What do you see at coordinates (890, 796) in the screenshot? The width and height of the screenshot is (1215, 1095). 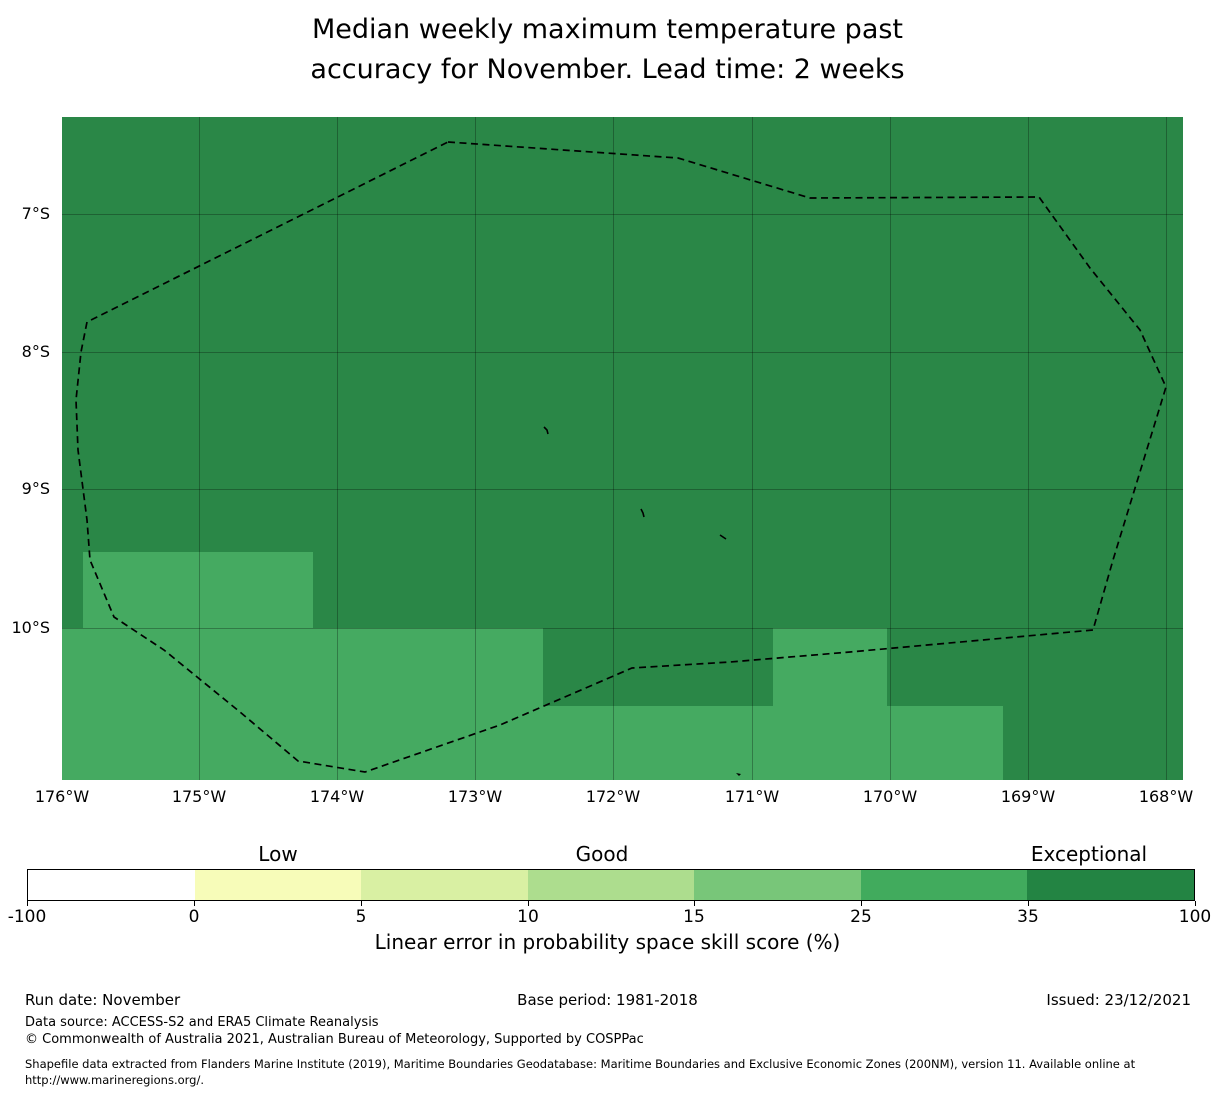 I see `x-tick-label: 170°W` at bounding box center [890, 796].